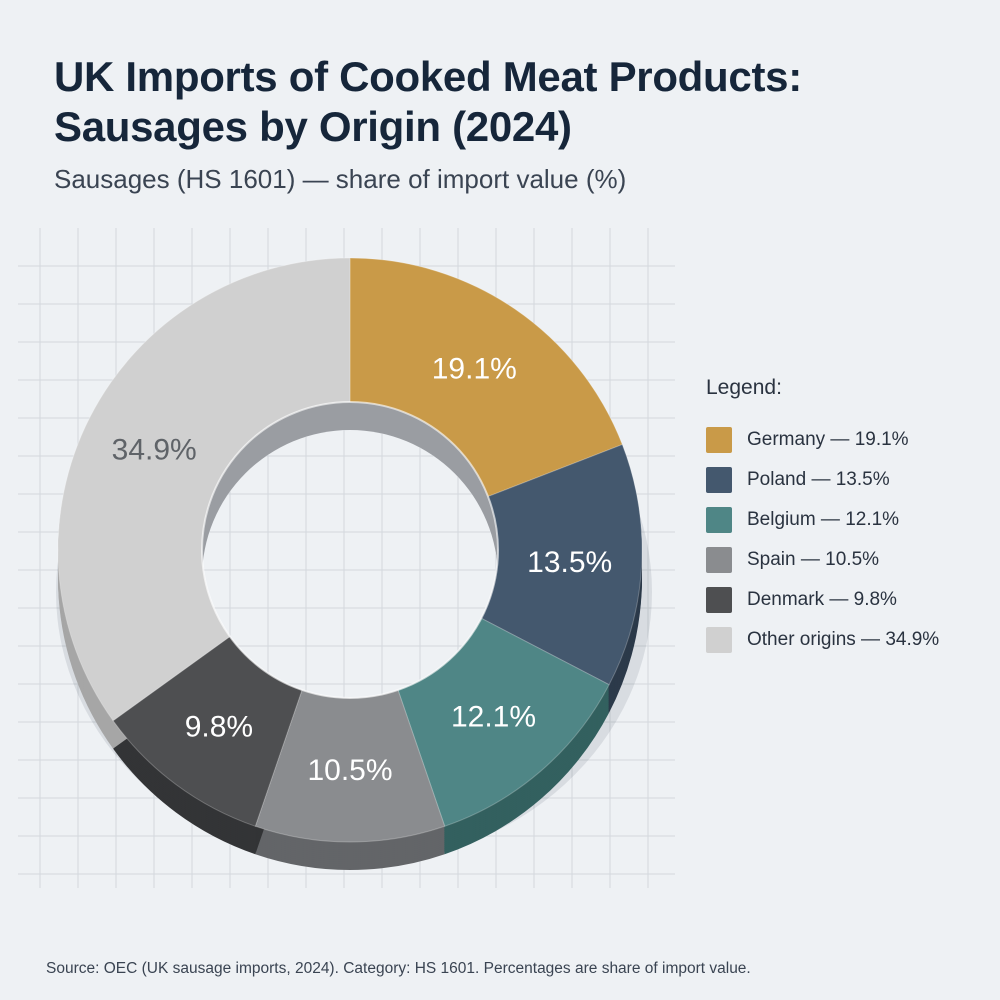 The width and height of the screenshot is (1000, 1000). Describe the element at coordinates (219, 727) in the screenshot. I see `slice-label-denmark: 9.8%` at that location.